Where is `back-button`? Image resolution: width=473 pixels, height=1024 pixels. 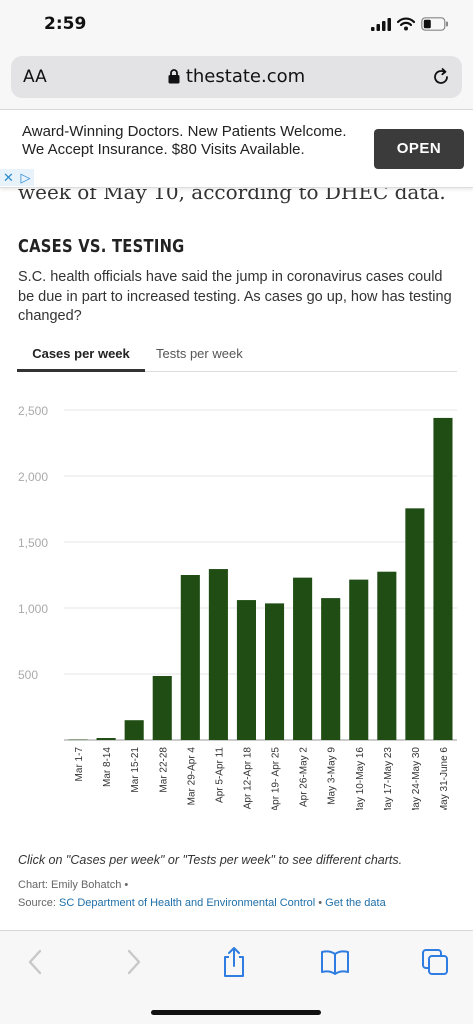 back-button is located at coordinates (35, 962).